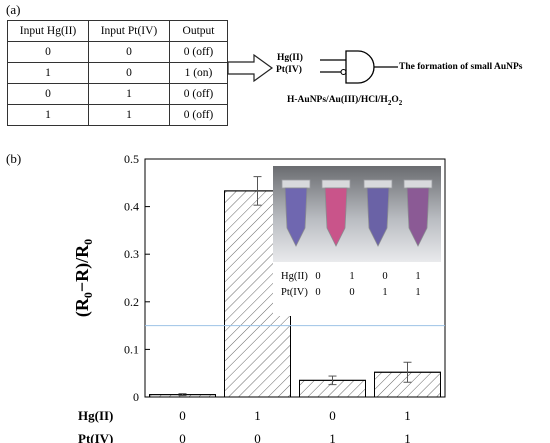 The image size is (550, 443). I want to click on gate-system-label: H-AuNPs/Au(III)/HCl/H2O2, so click(344, 101).